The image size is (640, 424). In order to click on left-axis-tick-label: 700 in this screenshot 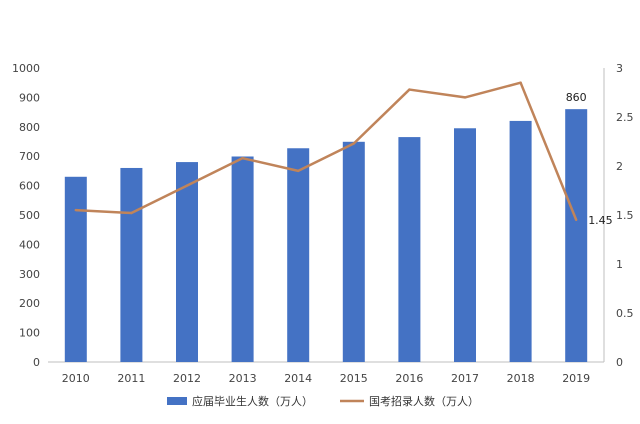, I will do `click(29, 156)`.